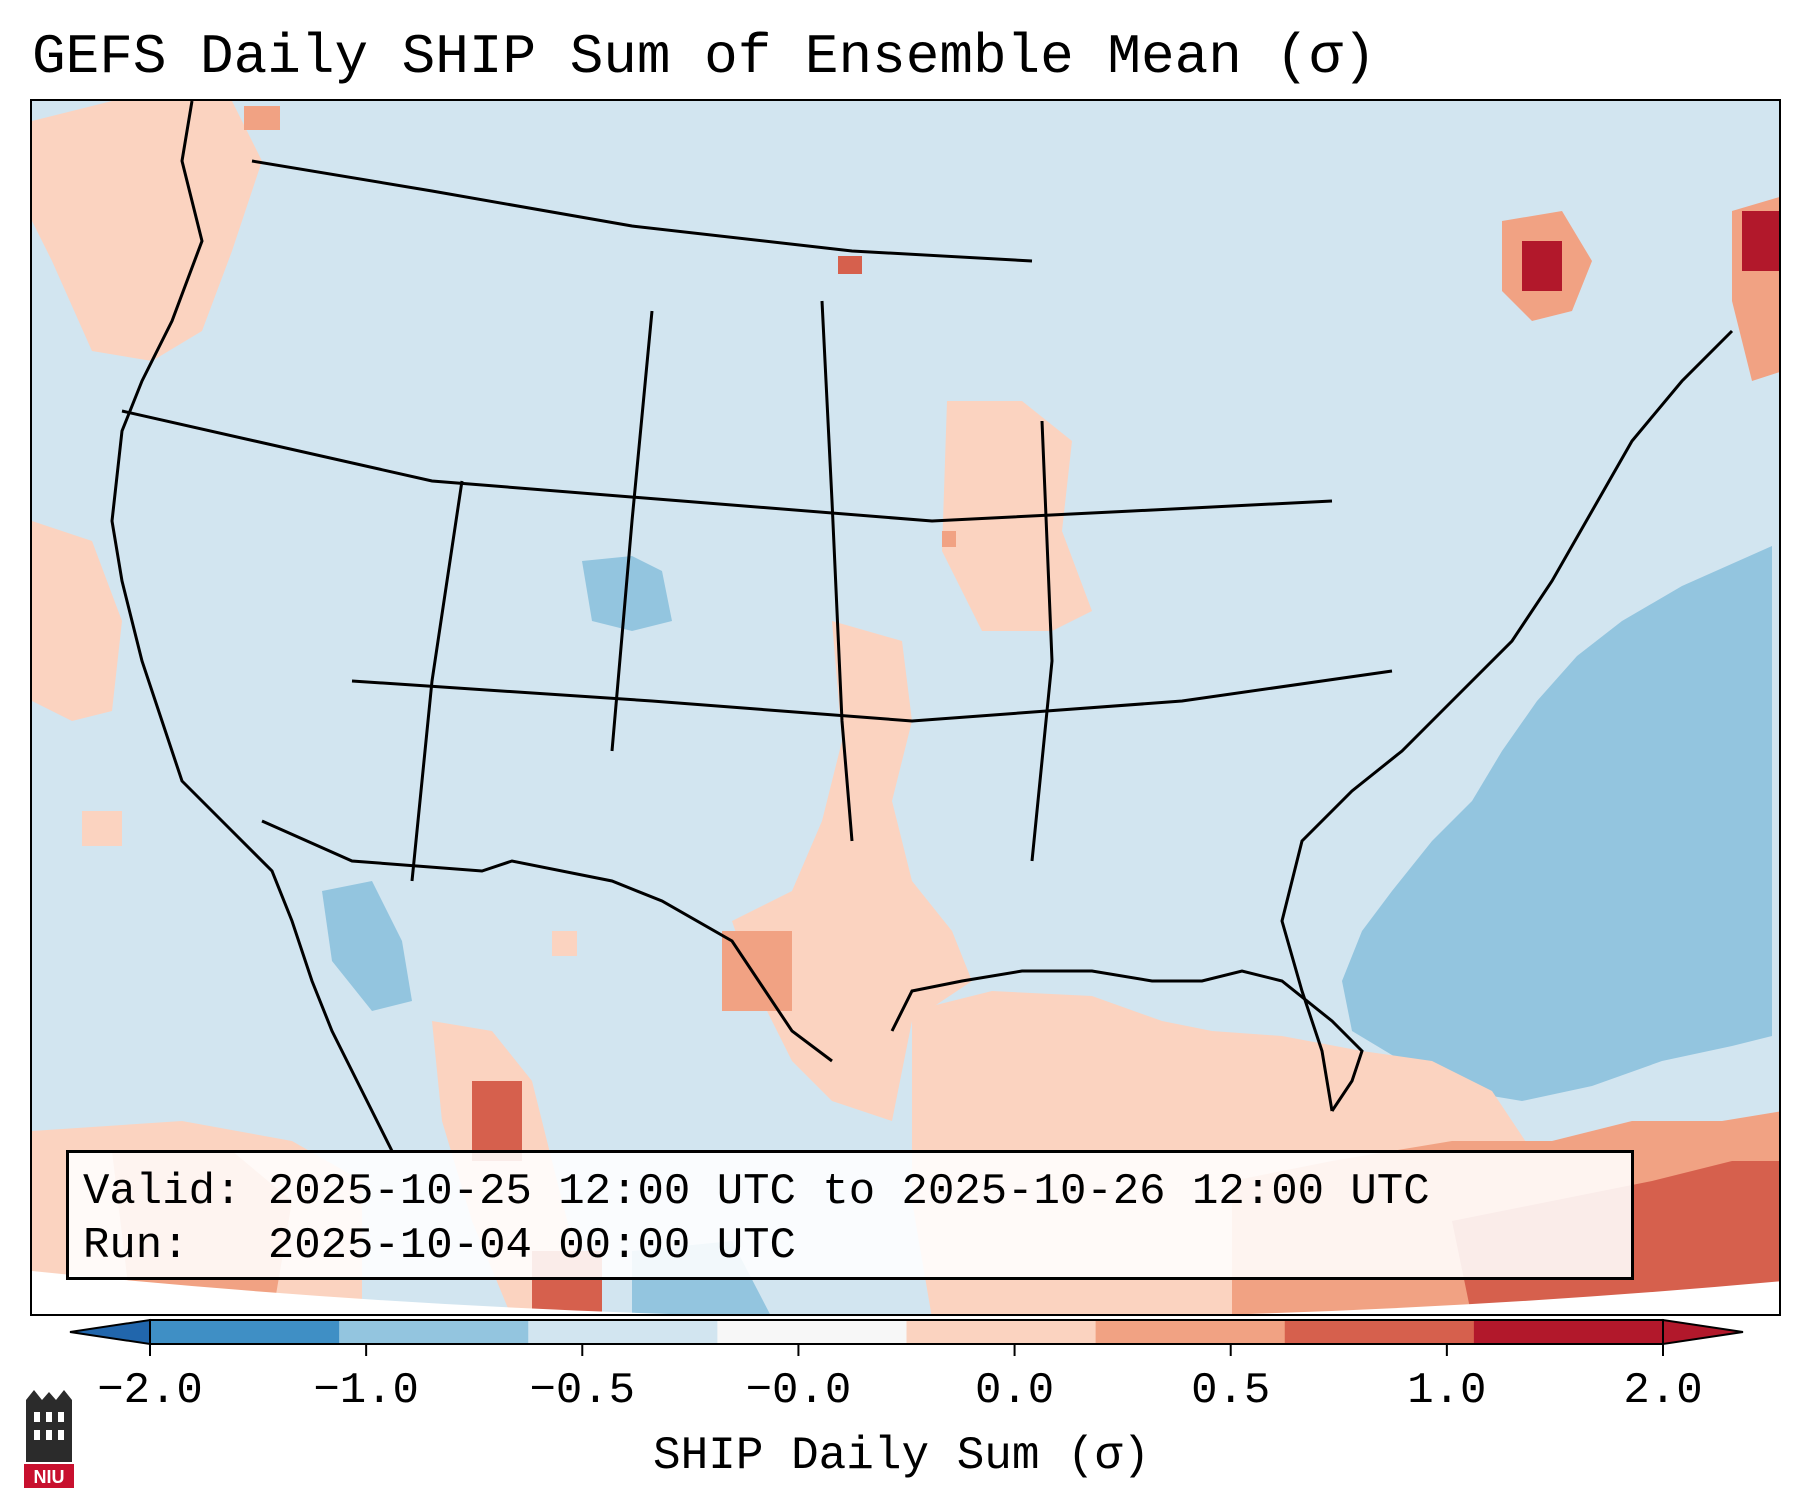 The image size is (1803, 1506). I want to click on quebec-strong, so click(1542, 266).